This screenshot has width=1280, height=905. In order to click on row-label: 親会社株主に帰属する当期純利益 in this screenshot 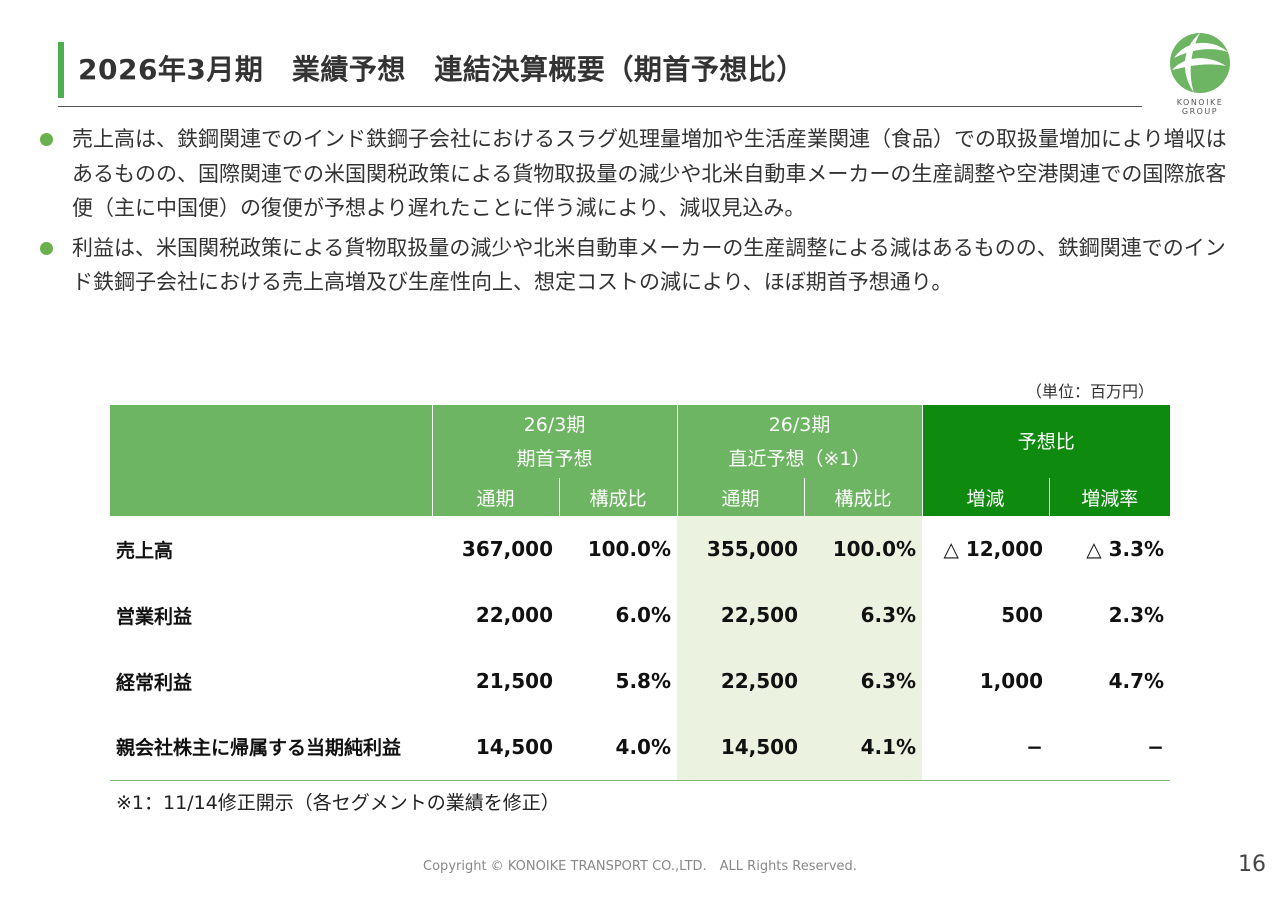, I will do `click(271, 747)`.